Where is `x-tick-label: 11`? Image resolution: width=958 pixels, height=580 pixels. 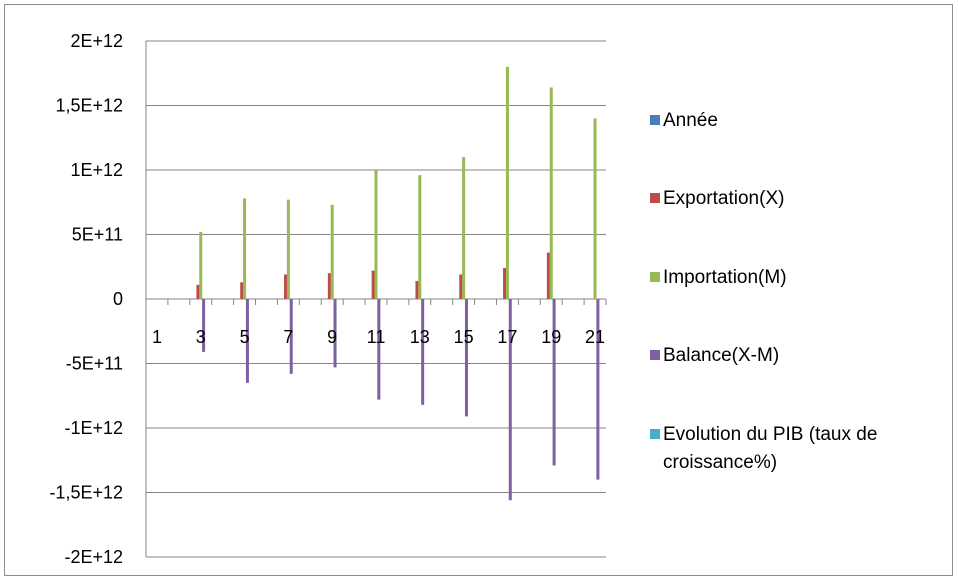 x-tick-label: 11 is located at coordinates (376, 337).